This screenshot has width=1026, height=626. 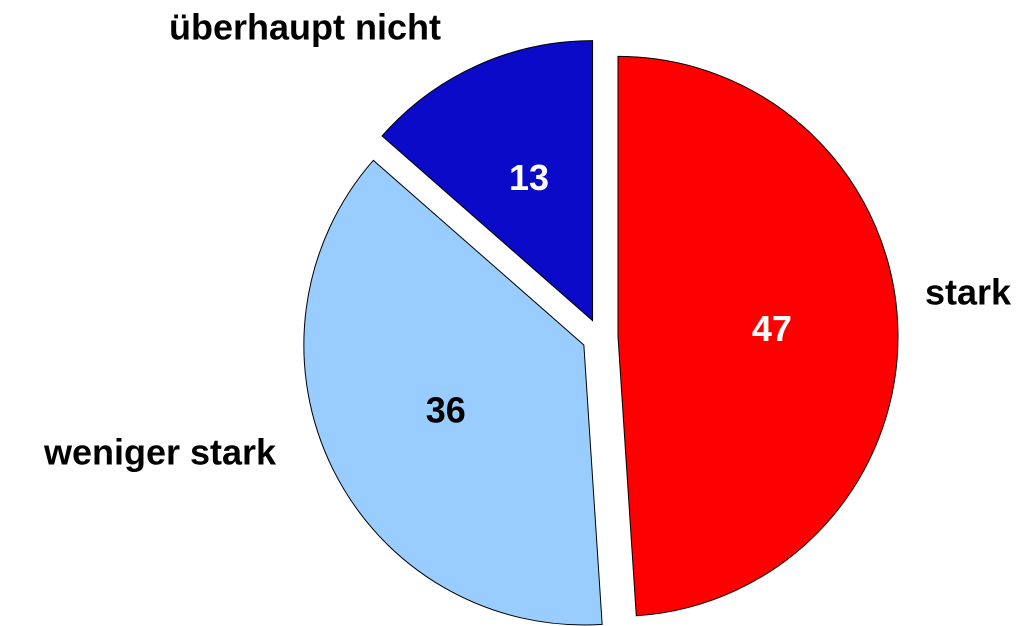 What do you see at coordinates (968, 292) in the screenshot?
I see `category-label: stark` at bounding box center [968, 292].